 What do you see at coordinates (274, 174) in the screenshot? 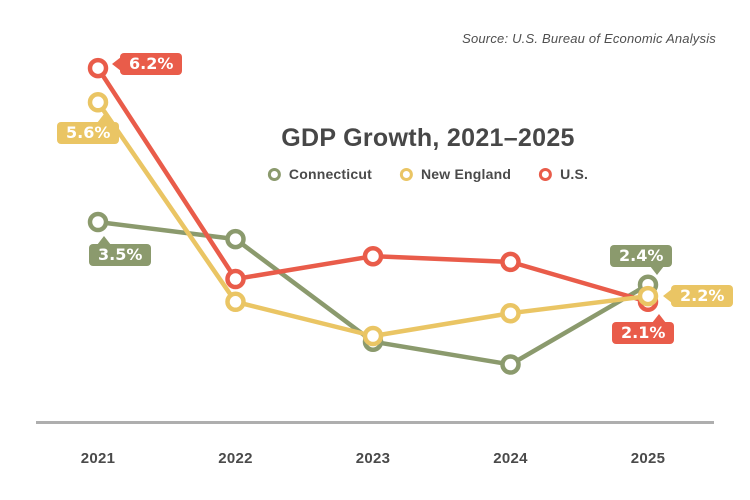
I see `legend-marker-connecticut-icon` at bounding box center [274, 174].